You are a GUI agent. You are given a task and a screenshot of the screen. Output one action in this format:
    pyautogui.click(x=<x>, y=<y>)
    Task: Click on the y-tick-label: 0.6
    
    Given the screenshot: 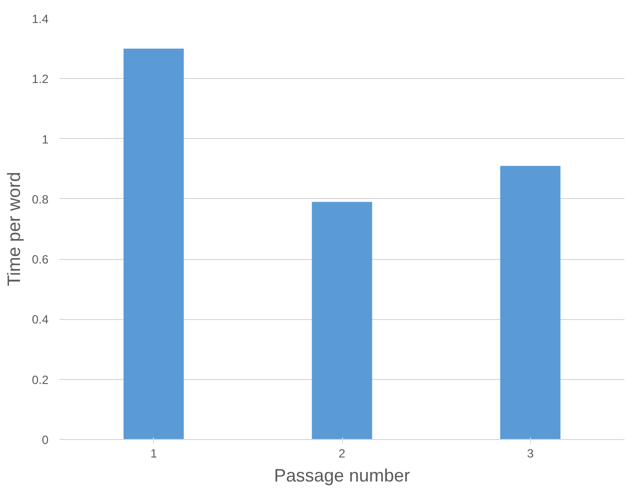 What is the action you would take?
    pyautogui.click(x=40, y=259)
    